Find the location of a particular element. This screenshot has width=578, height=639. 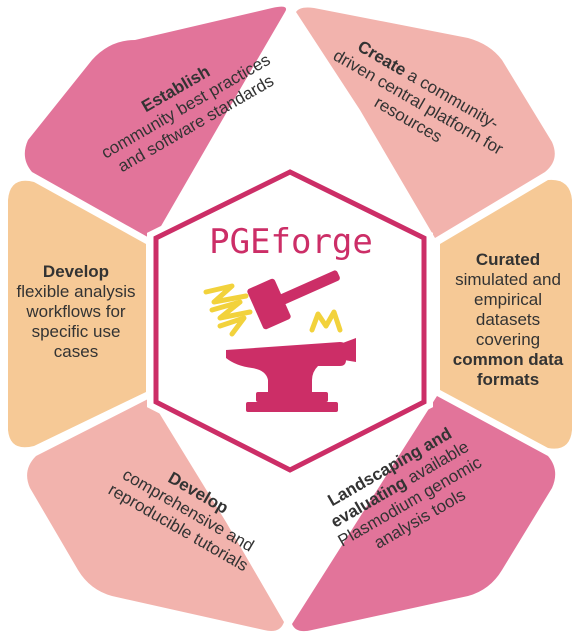

spark-icon is located at coordinates (273, 310).